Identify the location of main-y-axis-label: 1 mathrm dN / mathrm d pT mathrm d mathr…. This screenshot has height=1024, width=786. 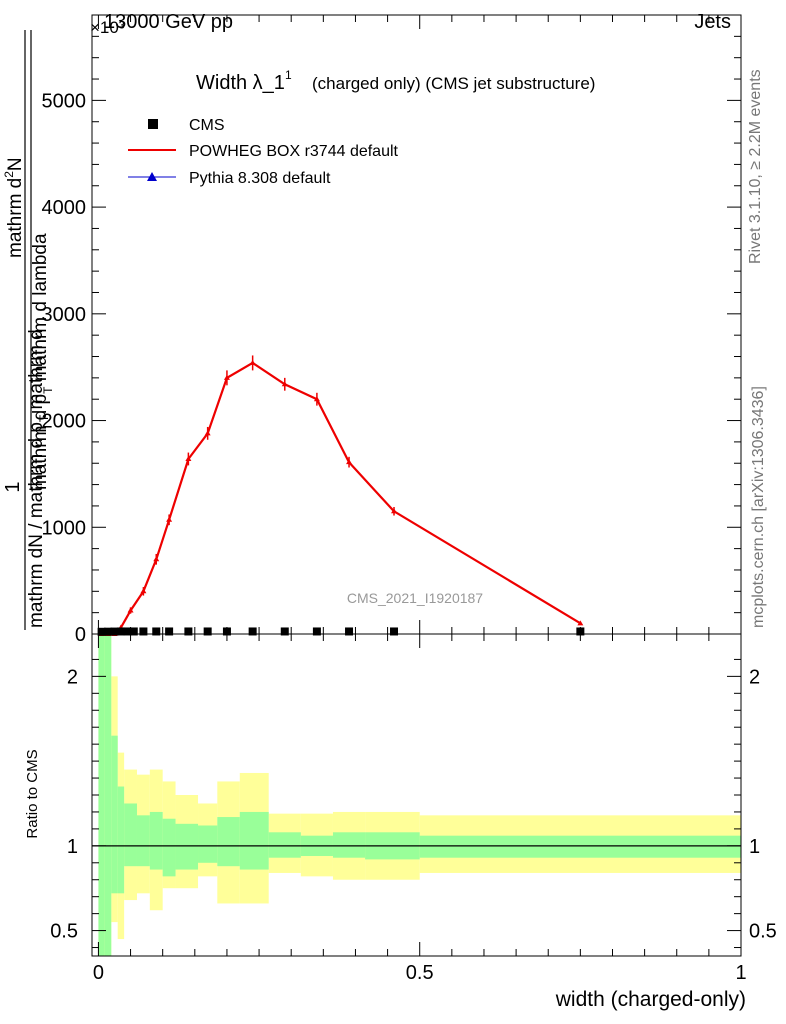
(28, 330).